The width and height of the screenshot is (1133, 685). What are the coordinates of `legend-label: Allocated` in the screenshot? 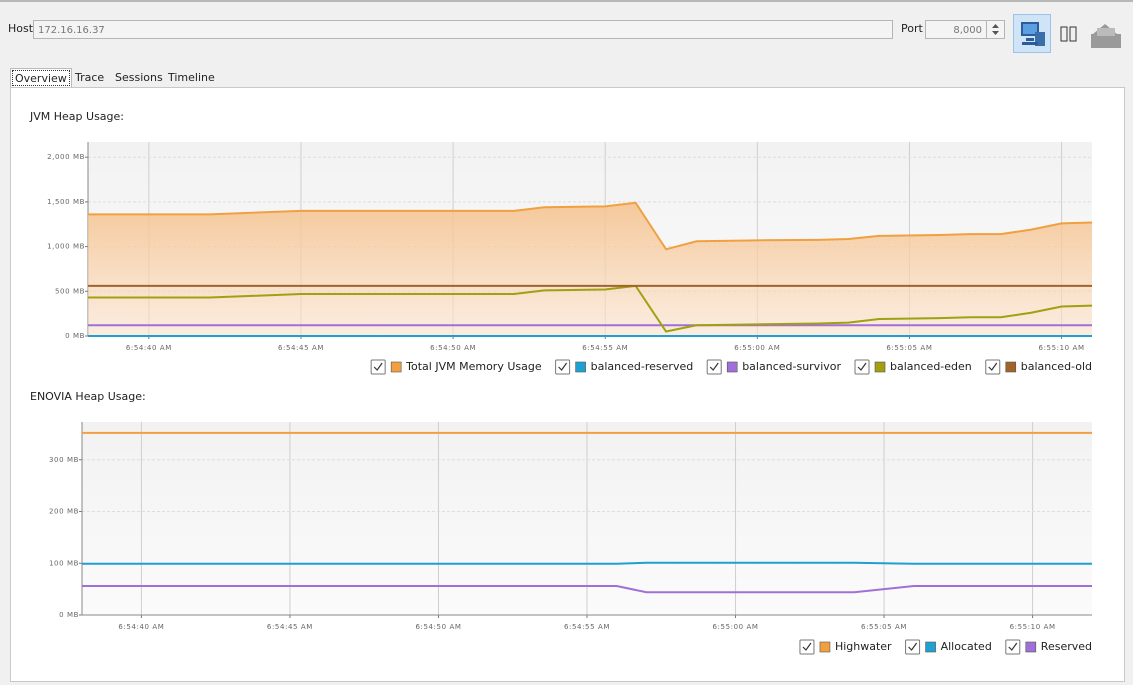 It's located at (966, 646).